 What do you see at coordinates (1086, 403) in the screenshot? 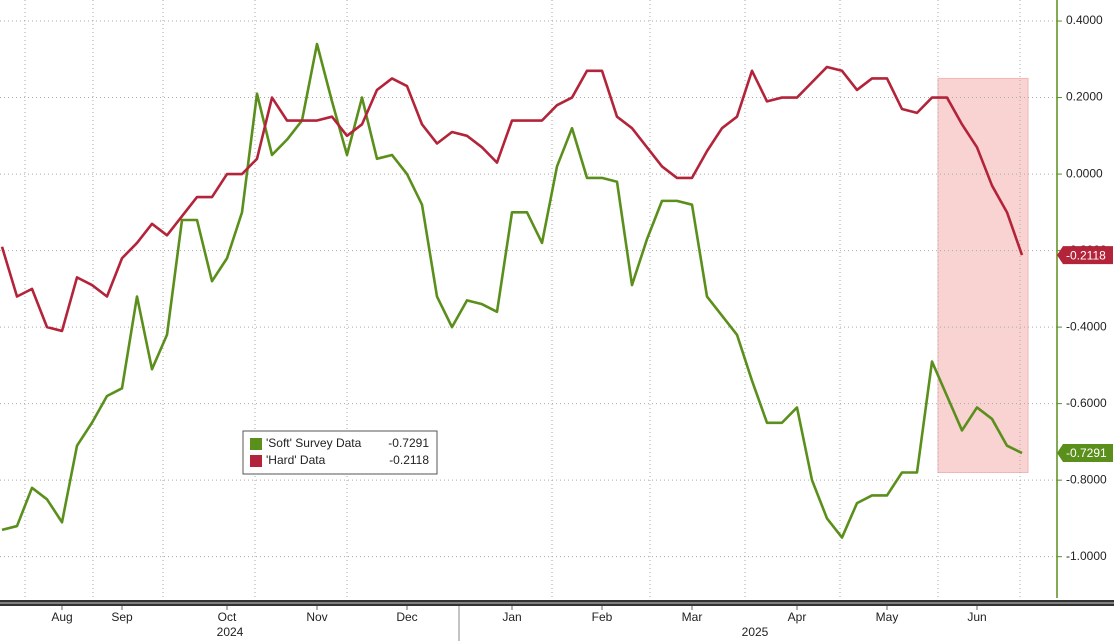
I see `y-tick-label: -0.6000` at bounding box center [1086, 403].